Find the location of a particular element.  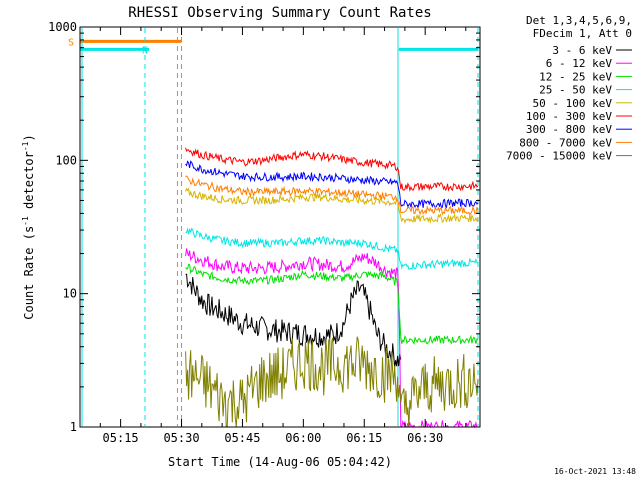

y-tick-label-2: 100 is located at coordinates (66, 160).